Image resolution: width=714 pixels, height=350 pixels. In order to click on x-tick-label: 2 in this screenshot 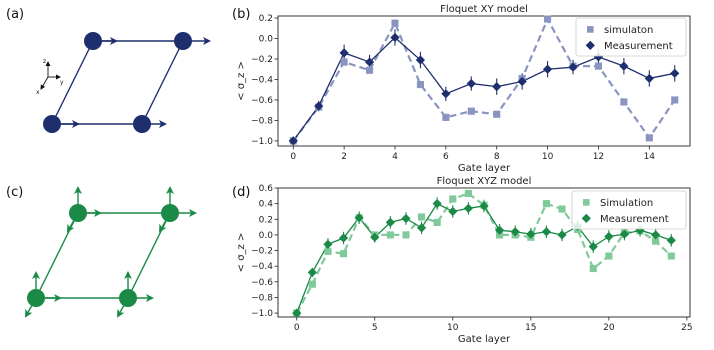, I will do `click(344, 157)`.